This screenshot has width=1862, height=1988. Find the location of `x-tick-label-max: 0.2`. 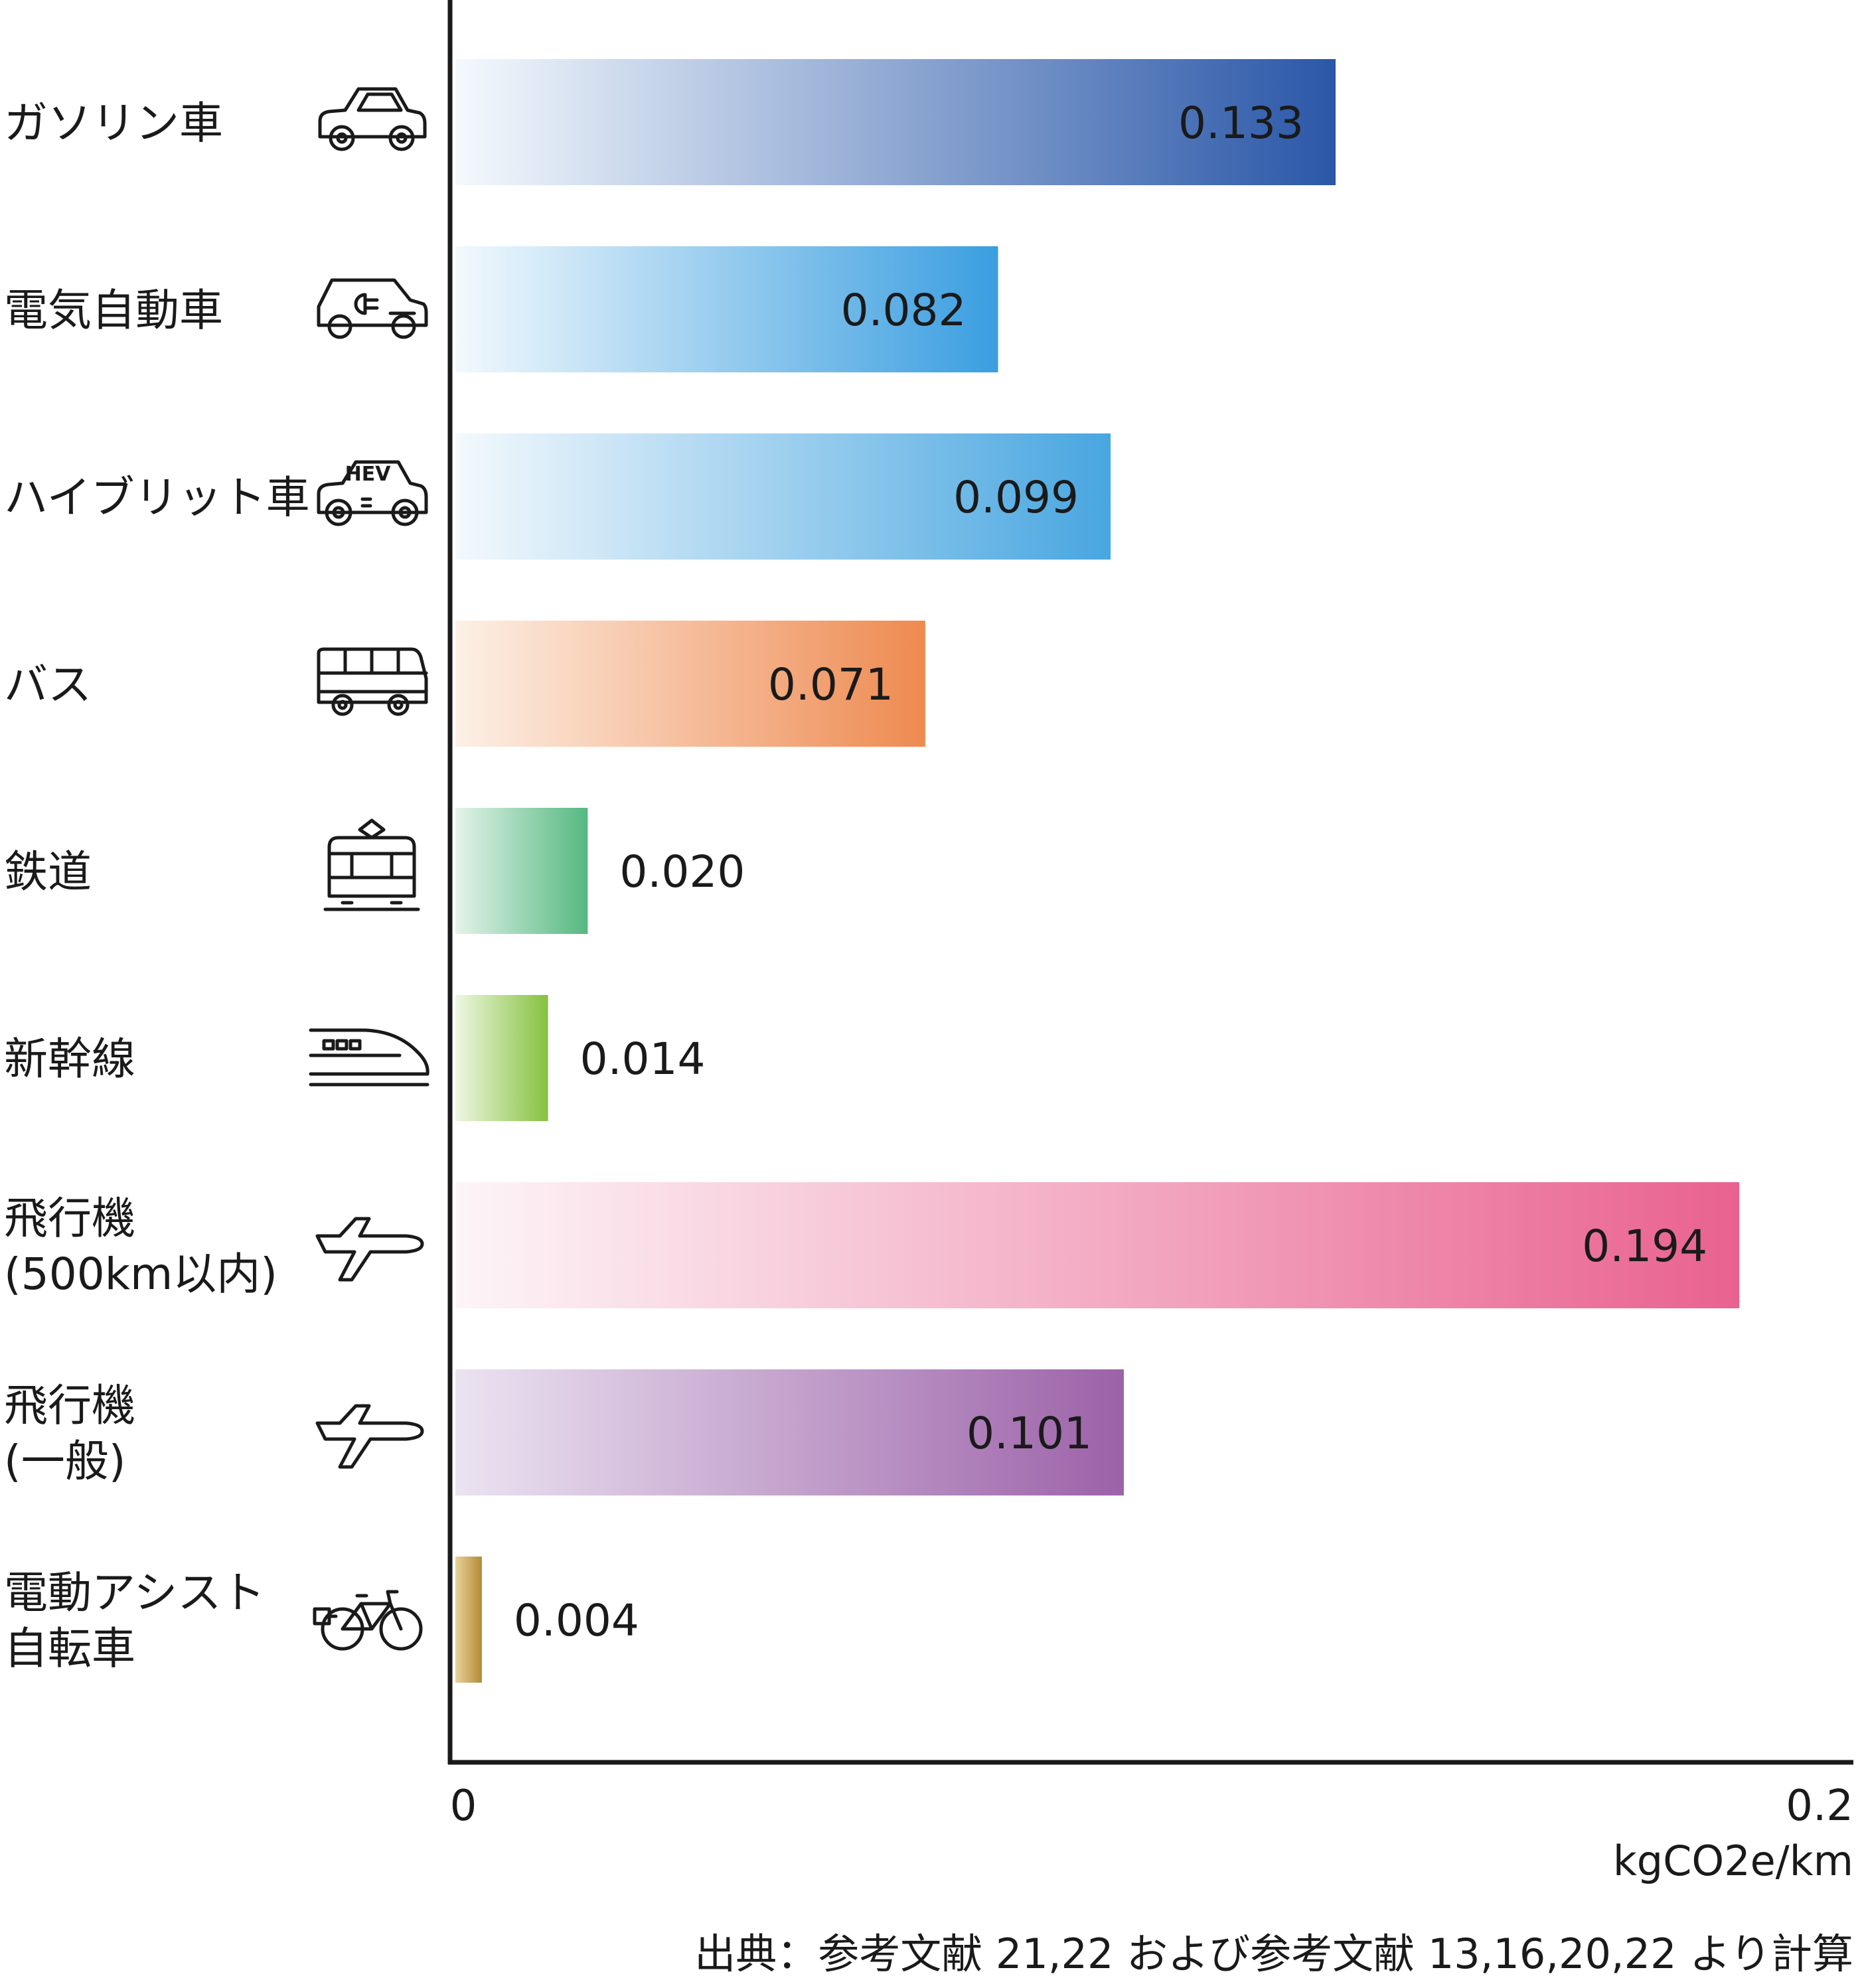

x-tick-label-max: 0.2 is located at coordinates (1819, 1806).